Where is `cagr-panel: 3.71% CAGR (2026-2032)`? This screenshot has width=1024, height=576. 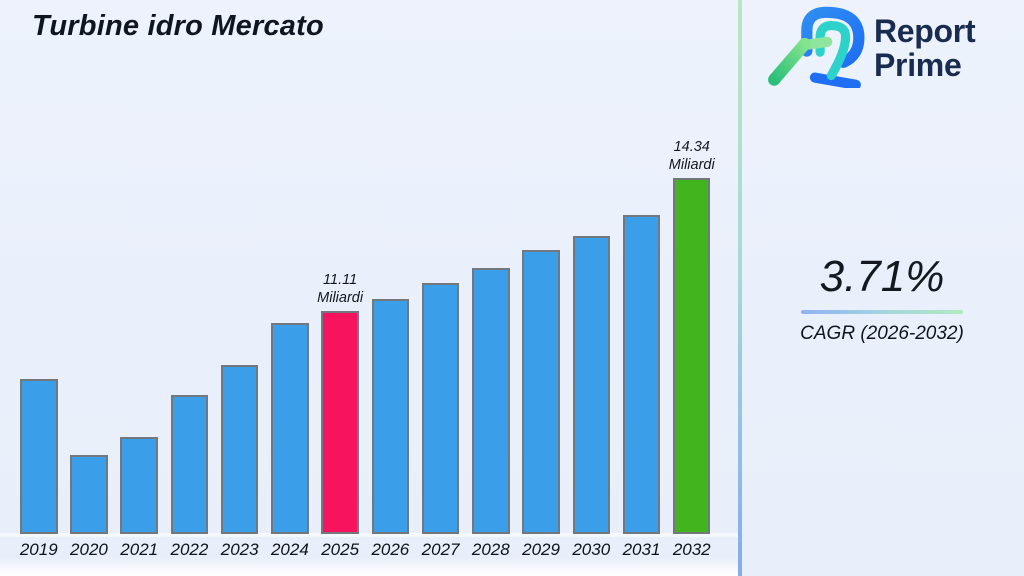 cagr-panel: 3.71% CAGR (2026-2032) is located at coordinates (882, 298).